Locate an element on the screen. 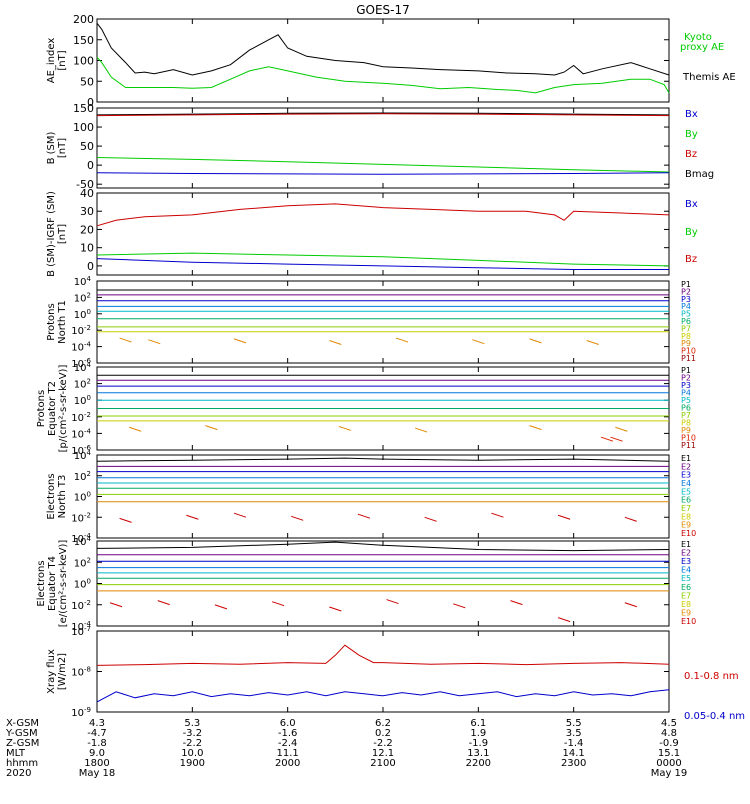 The height and width of the screenshot is (804, 750). bigrf-frame is located at coordinates (383, 234).